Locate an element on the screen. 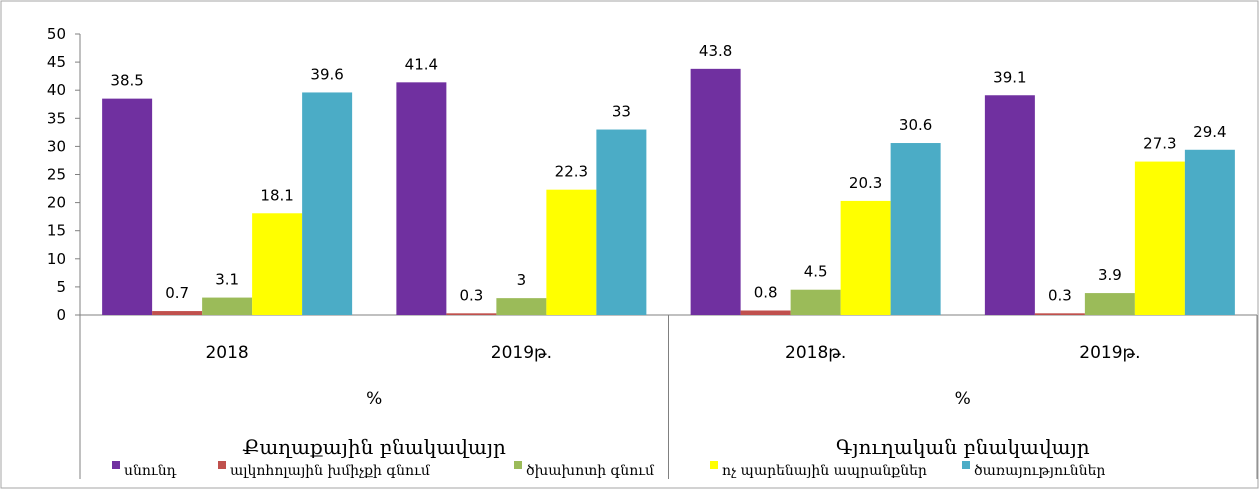 This screenshot has width=1260, height=489. y-tick-label: 15 is located at coordinates (56, 231).